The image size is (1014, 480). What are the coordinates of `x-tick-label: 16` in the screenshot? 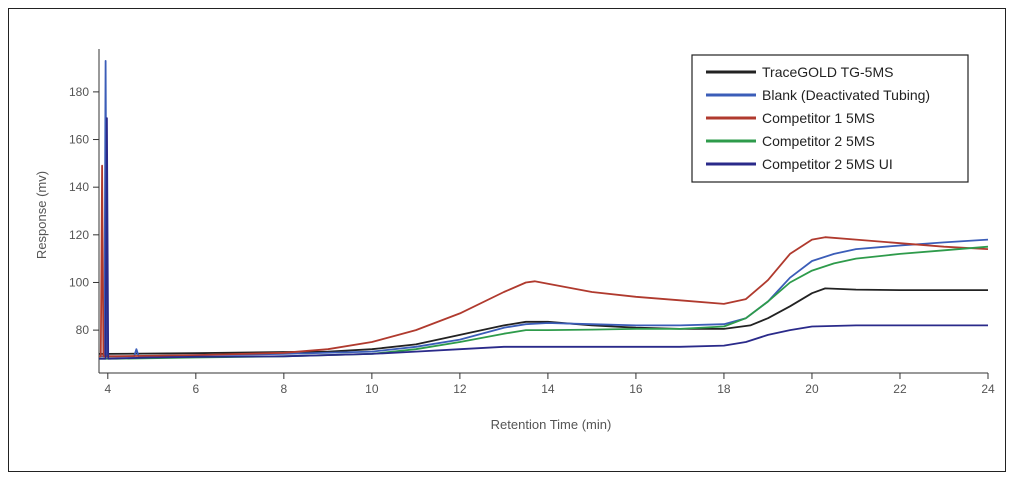 It's located at (636, 389).